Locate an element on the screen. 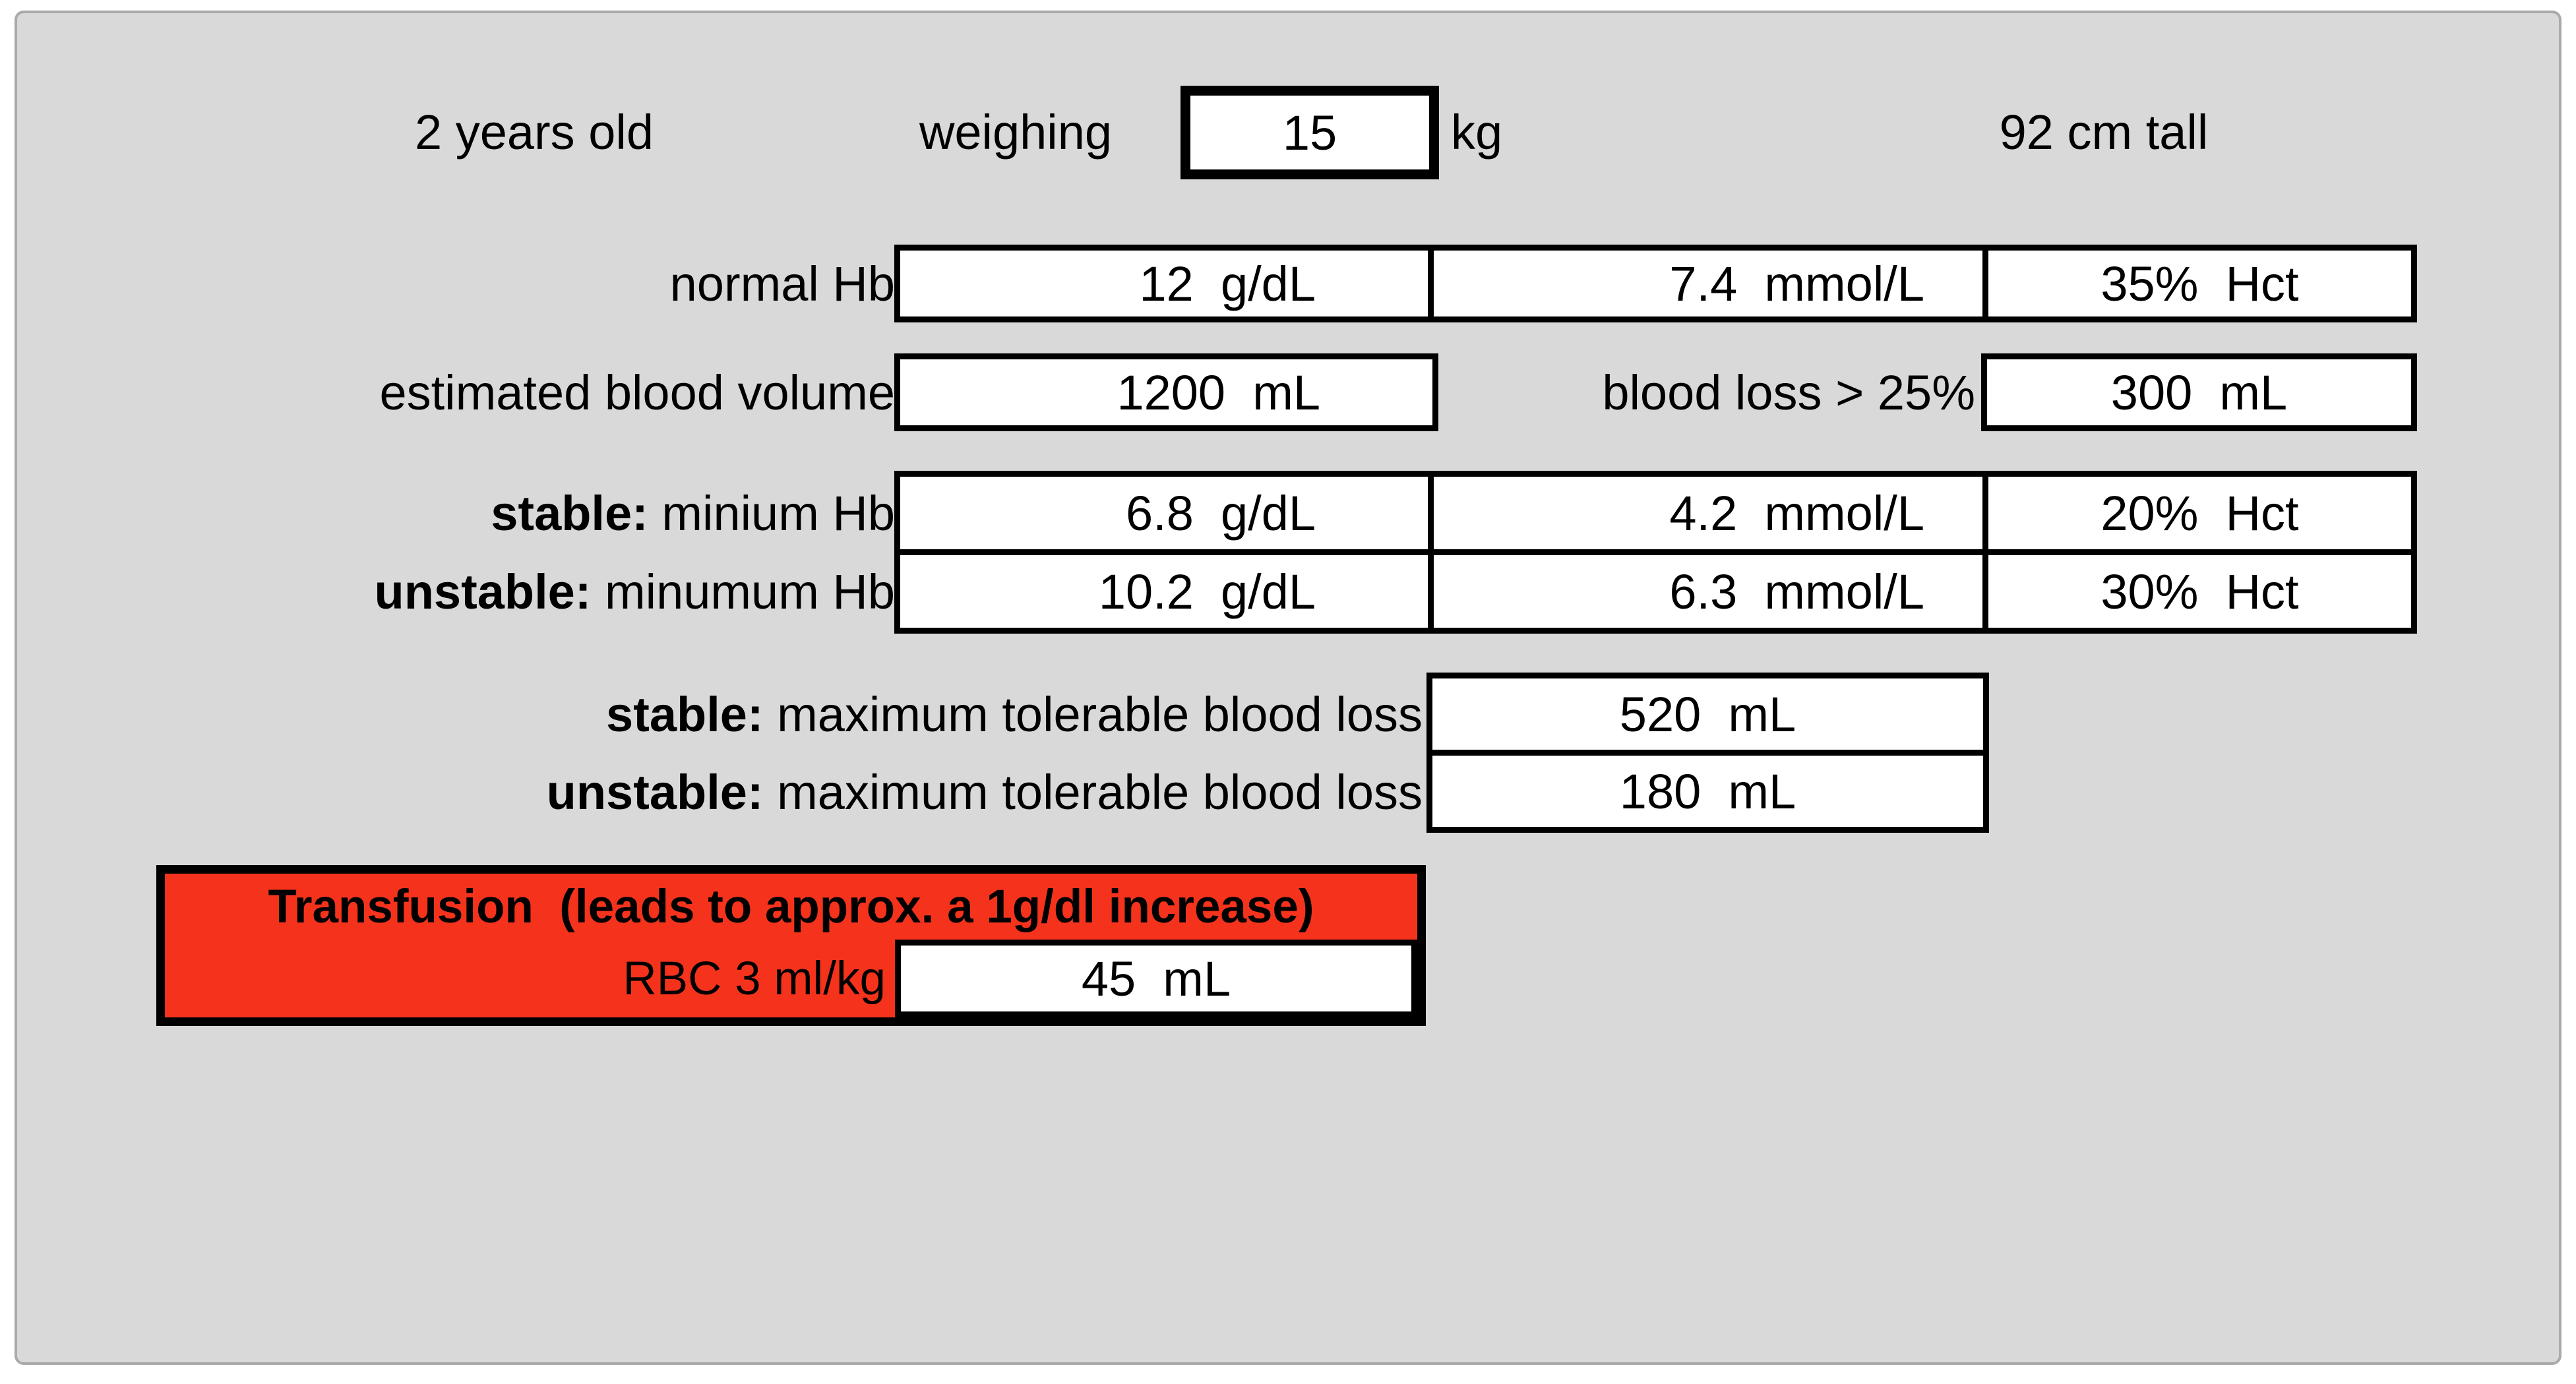 The height and width of the screenshot is (1384, 2576). stable-min-hct-cell: 20% Hct is located at coordinates (2199, 513).